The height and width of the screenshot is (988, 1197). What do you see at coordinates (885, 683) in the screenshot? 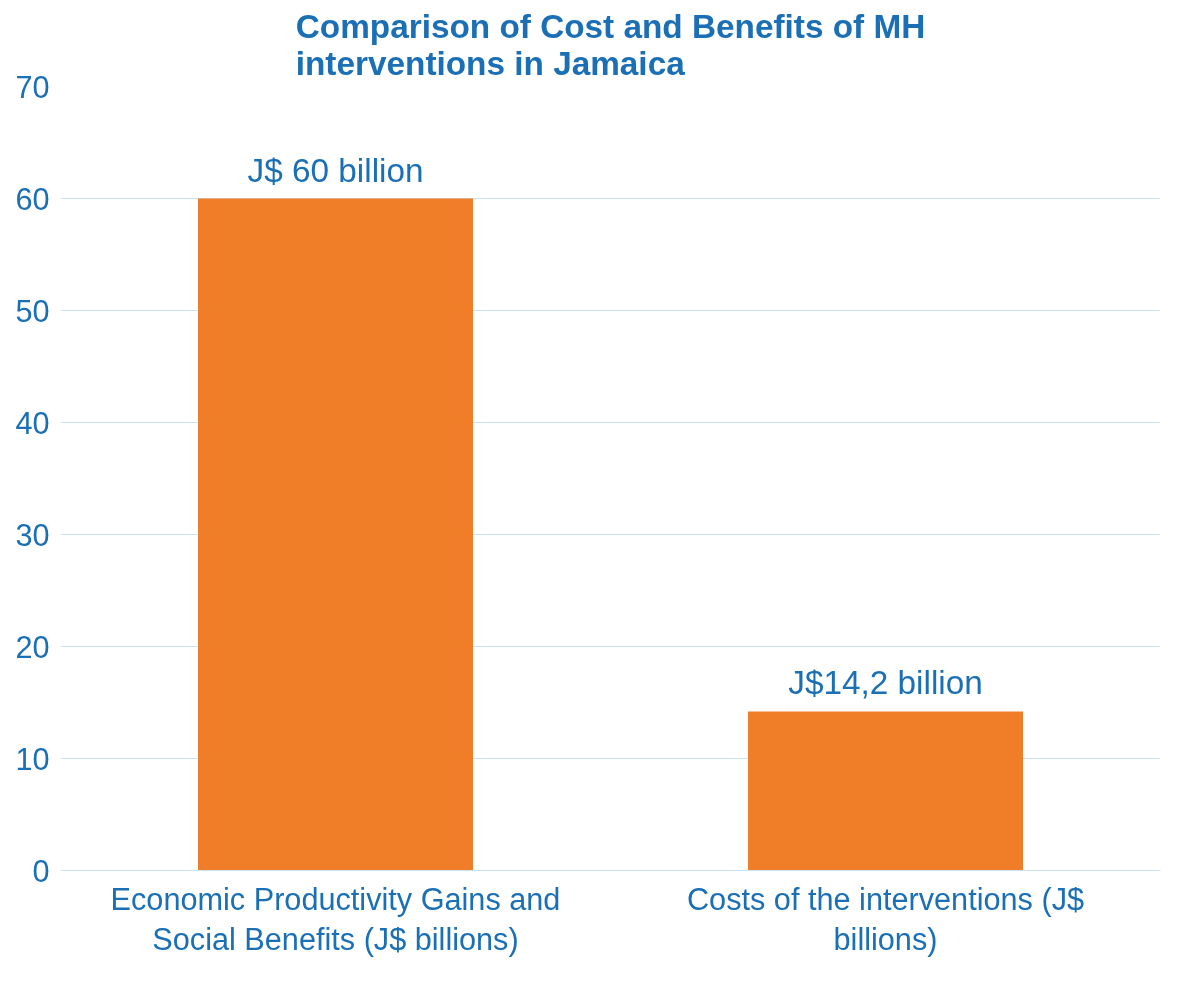
I see `data-label: J$14,2 billion` at bounding box center [885, 683].